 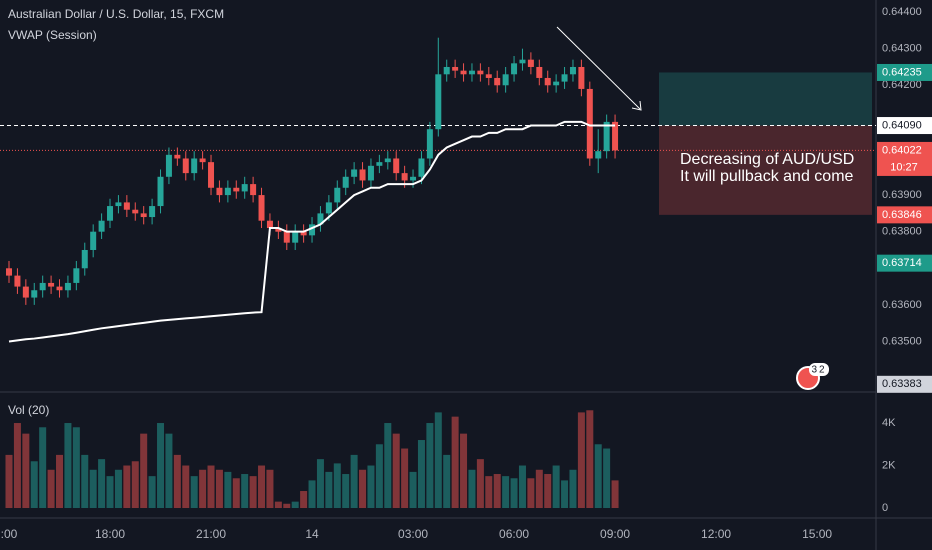 I want to click on annotation-line: It will pullback and come, so click(x=767, y=176).